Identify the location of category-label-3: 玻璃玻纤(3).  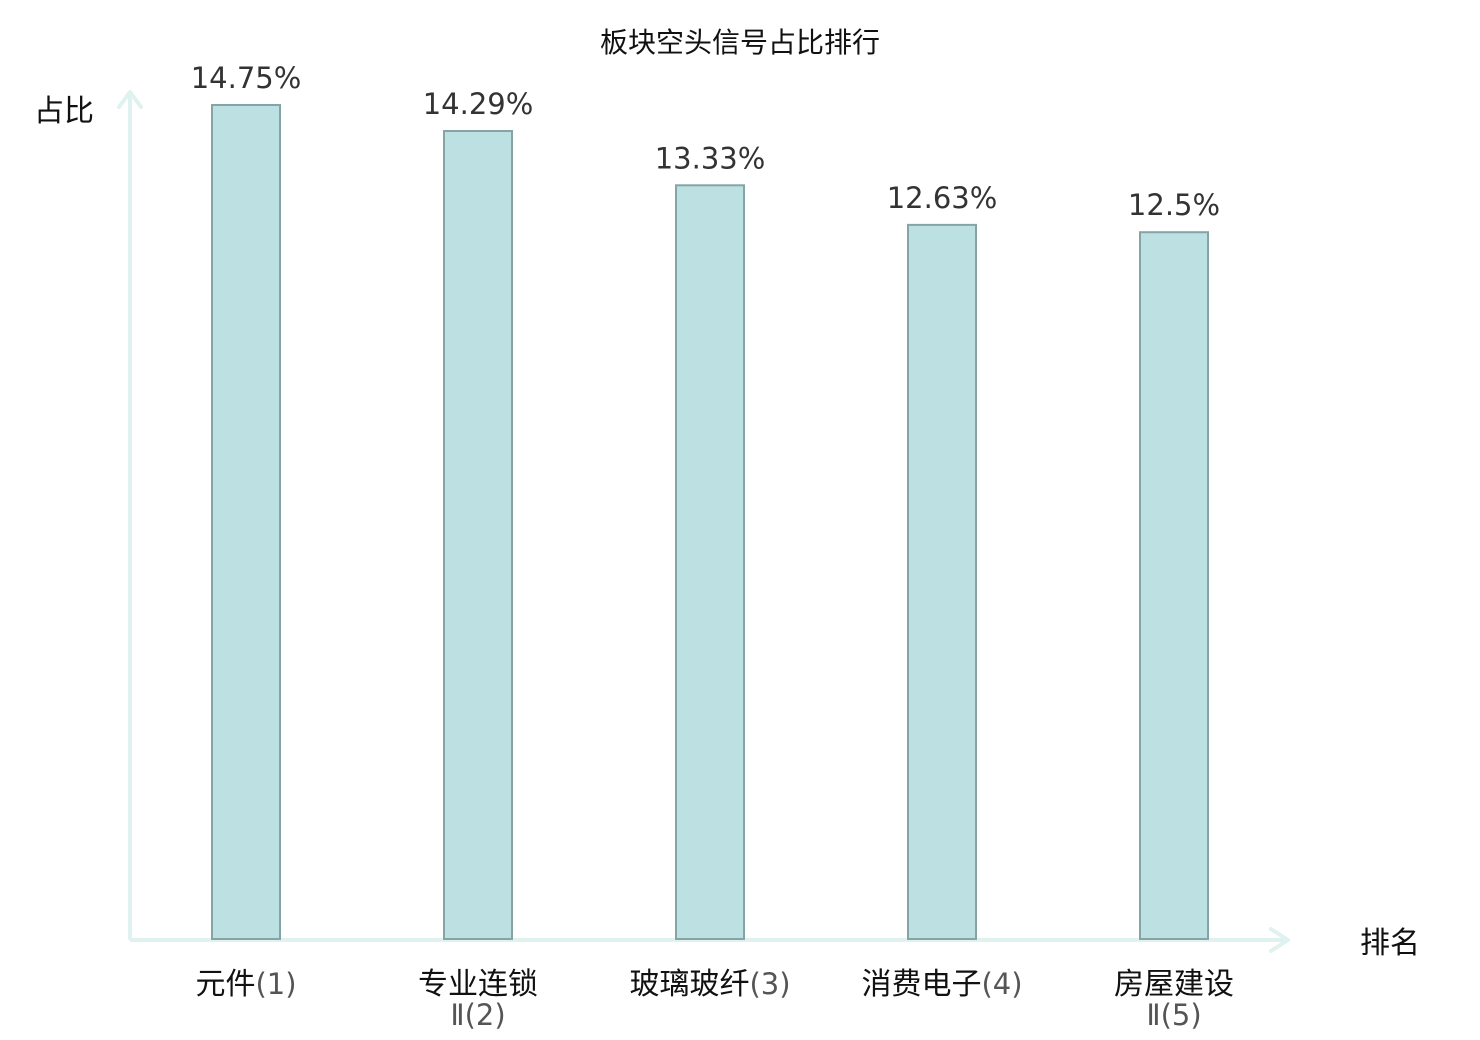
(709, 984).